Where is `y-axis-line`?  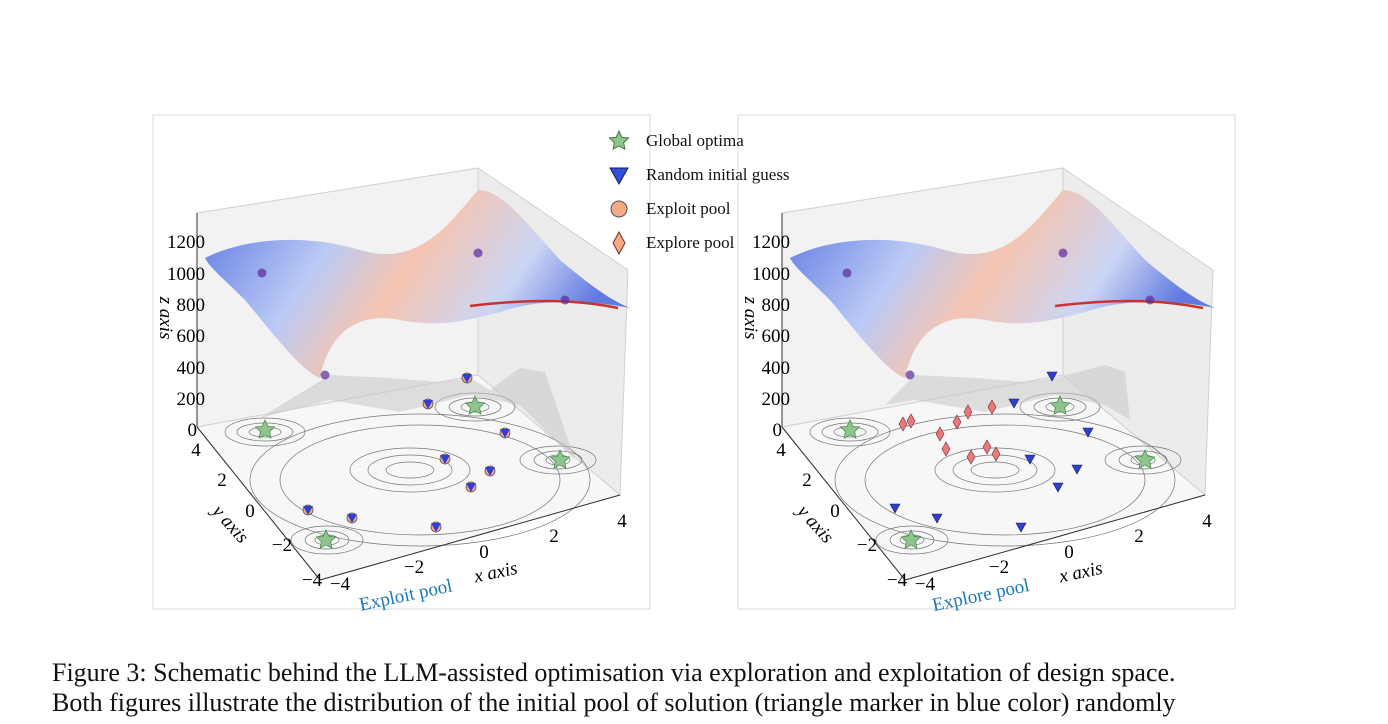
y-axis-line is located at coordinates (843, 503).